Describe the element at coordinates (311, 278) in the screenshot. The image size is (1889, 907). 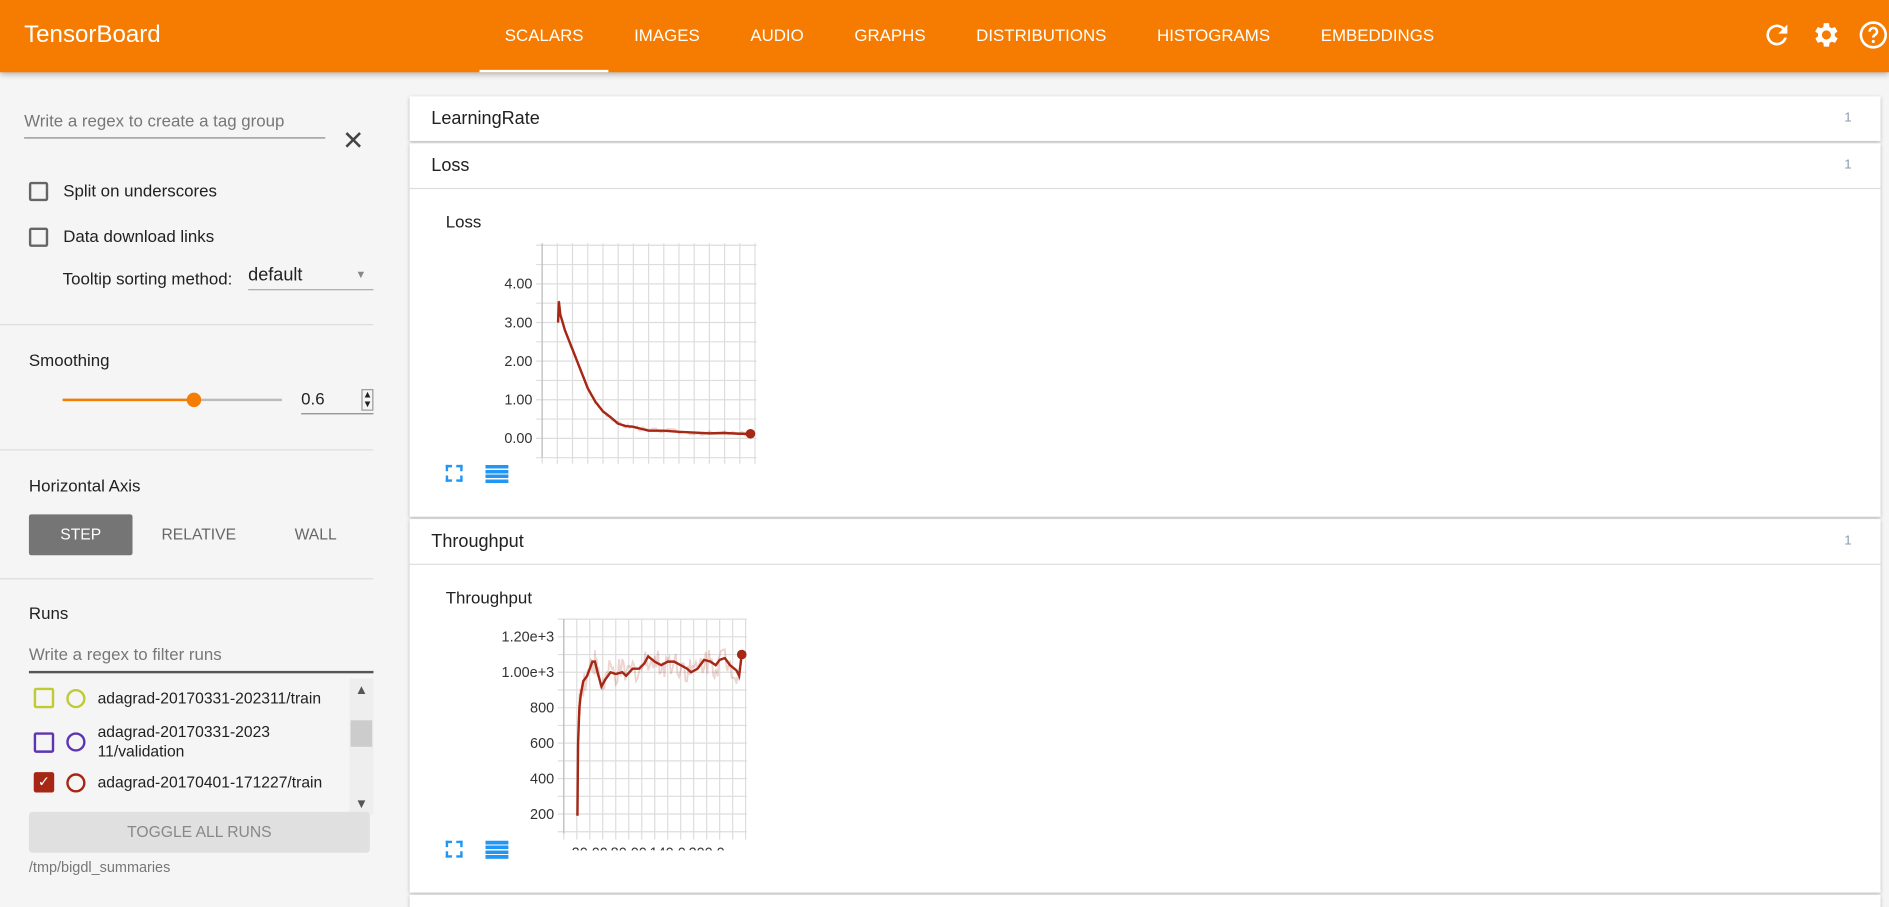
I see `tooltip-sorting-select: default ▼` at that location.